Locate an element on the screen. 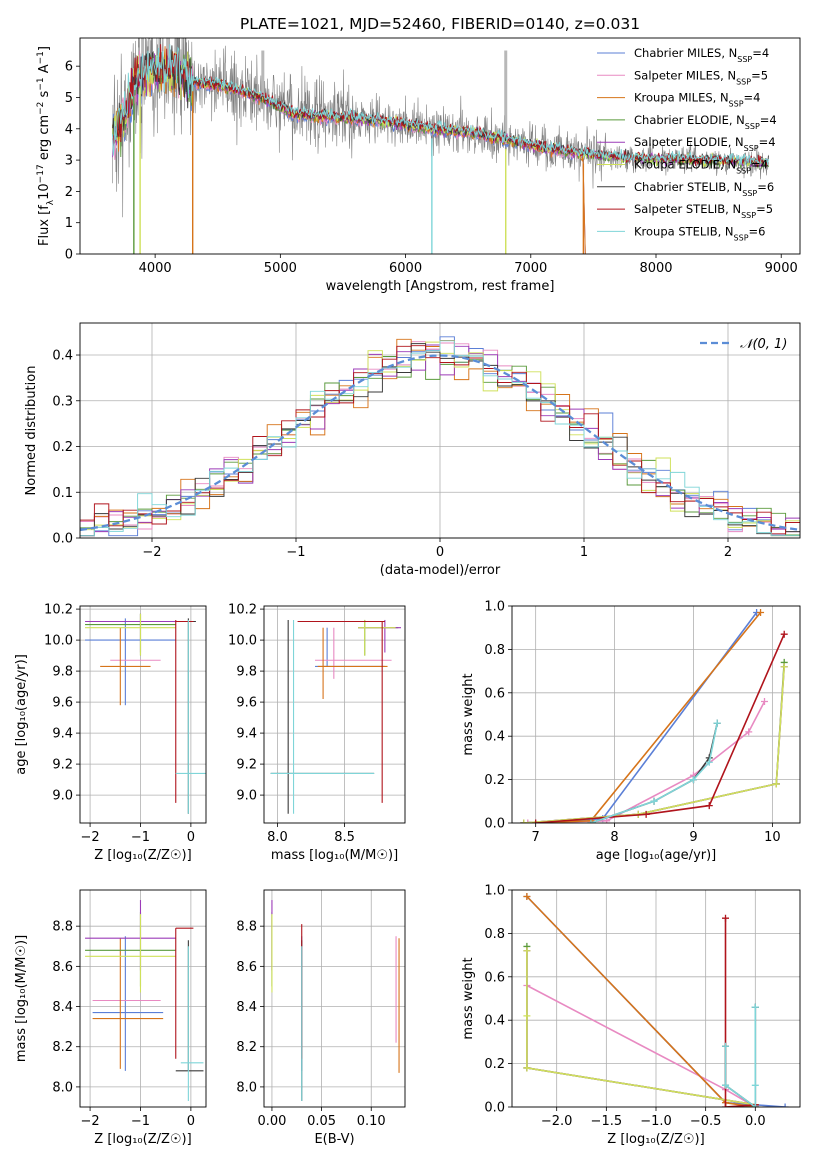 The height and width of the screenshot is (1170, 819). legend-label: Salpeter ELODIE, NSSP=4 is located at coordinates (705, 144).